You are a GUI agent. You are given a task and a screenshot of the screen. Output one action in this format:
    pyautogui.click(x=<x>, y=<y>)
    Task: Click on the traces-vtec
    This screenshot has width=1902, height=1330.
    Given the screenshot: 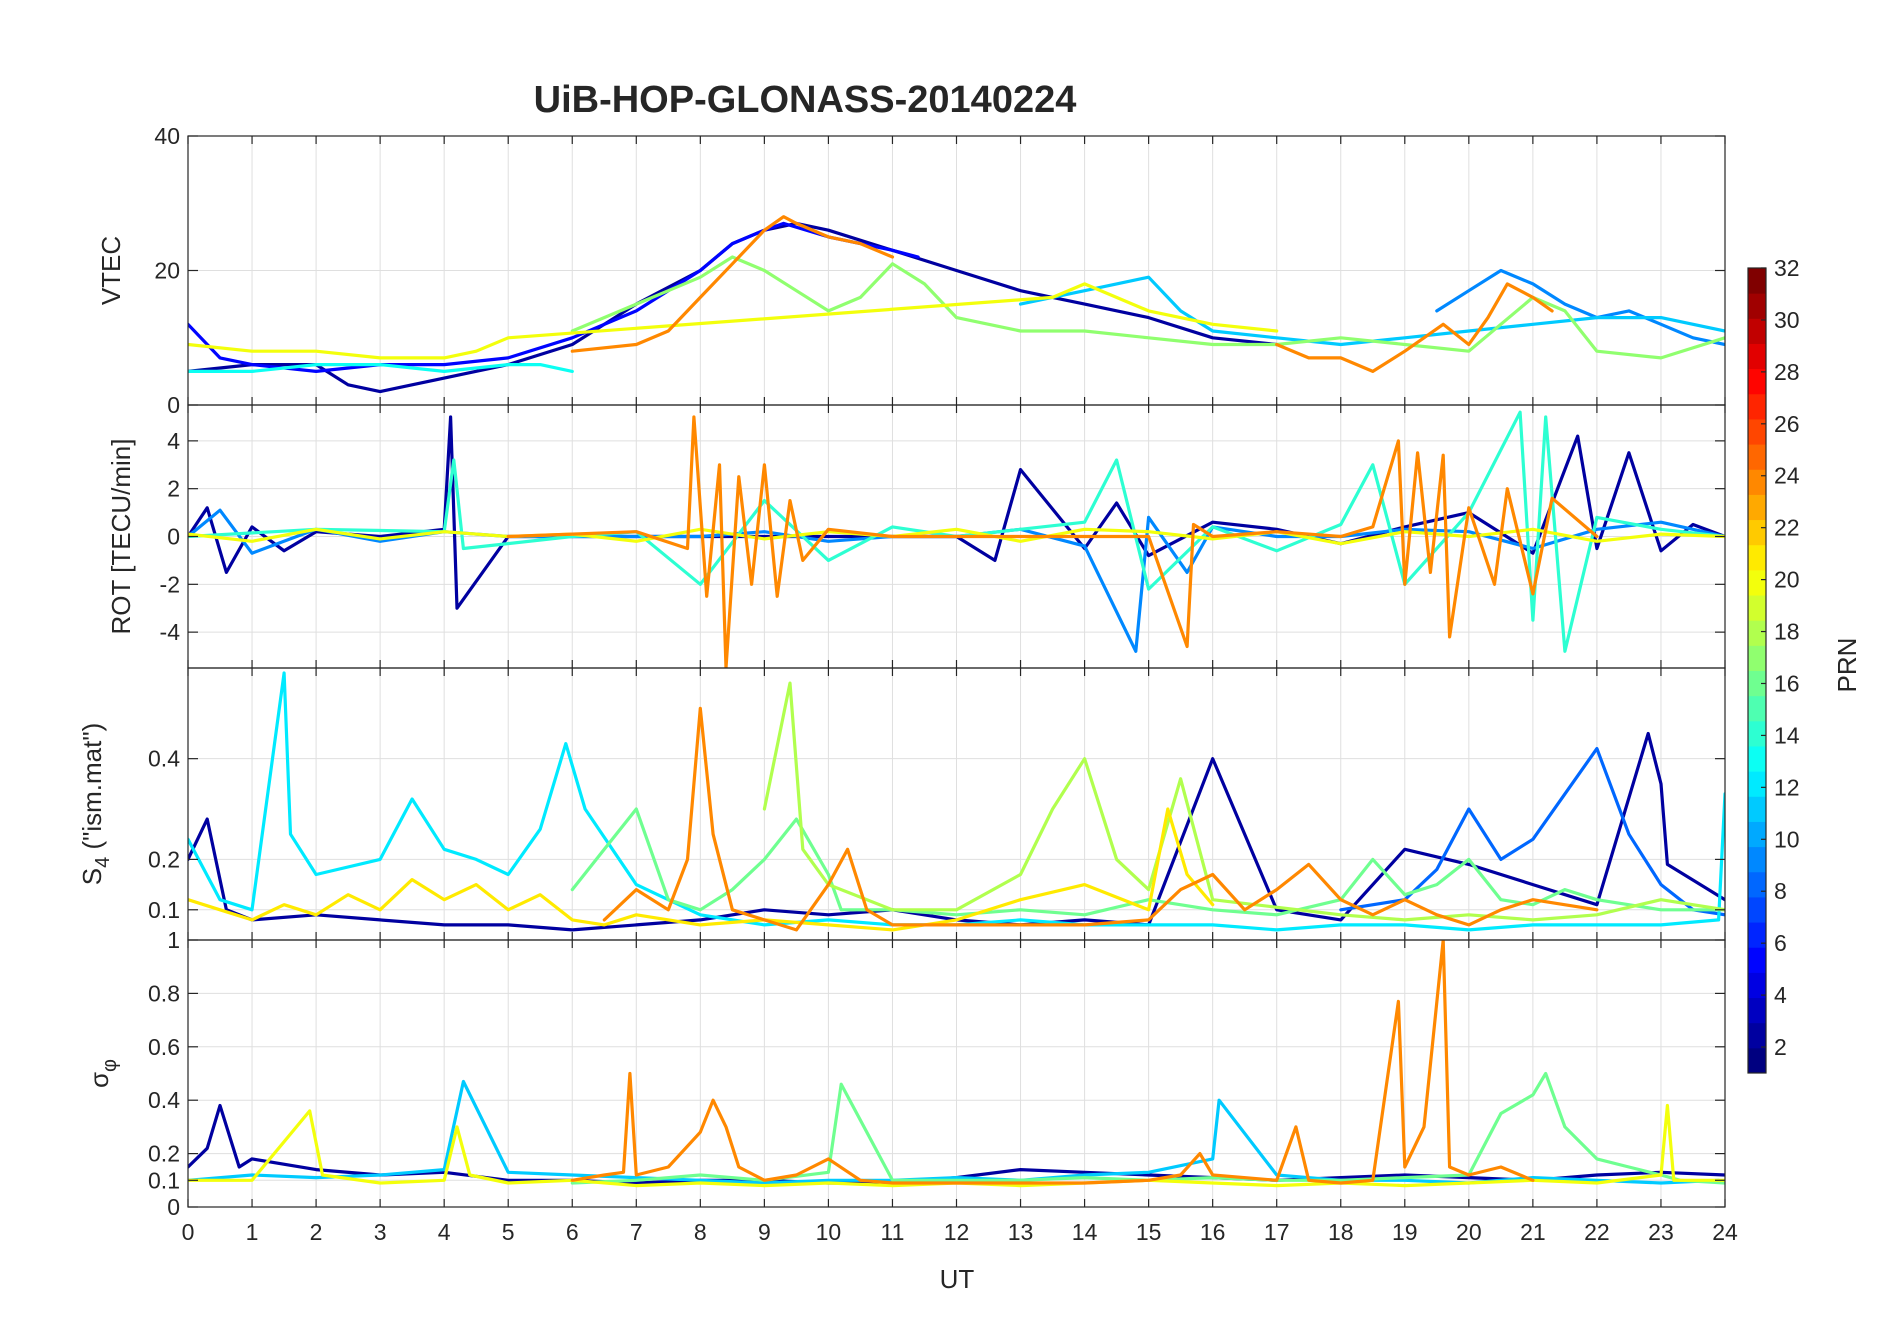 What is the action you would take?
    pyautogui.click(x=956, y=304)
    